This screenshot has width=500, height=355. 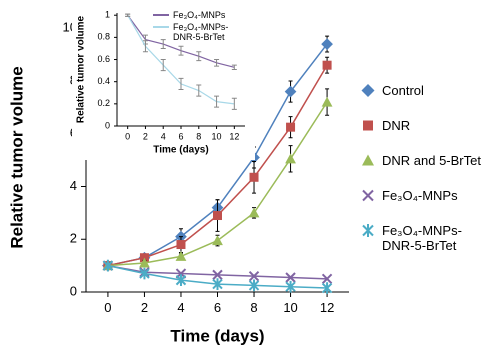 I want to click on legend-item: Control, so click(x=427, y=100).